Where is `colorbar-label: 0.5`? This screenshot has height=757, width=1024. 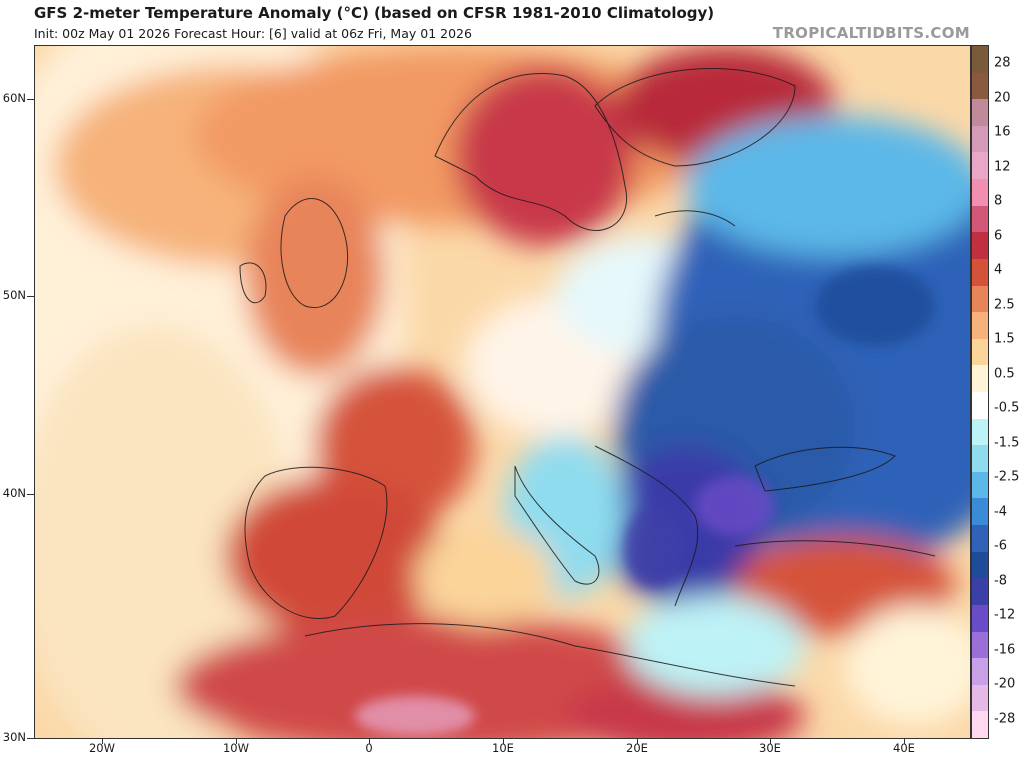 colorbar-label: 0.5 is located at coordinates (1004, 374).